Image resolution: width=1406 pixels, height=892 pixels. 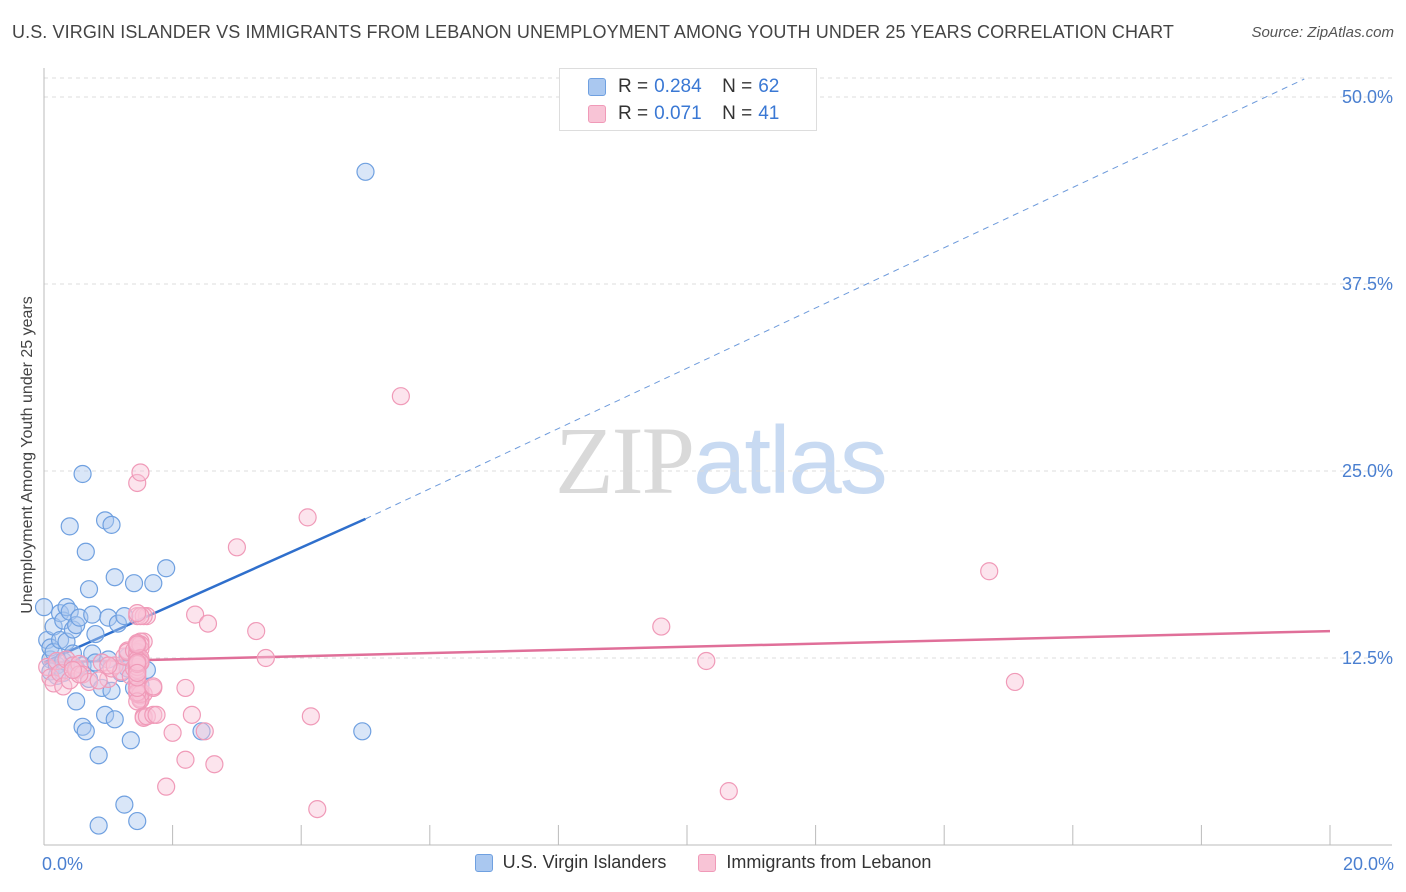 What do you see at coordinates (769, 86) in the screenshot?
I see `legend-n-value: 62` at bounding box center [769, 86].